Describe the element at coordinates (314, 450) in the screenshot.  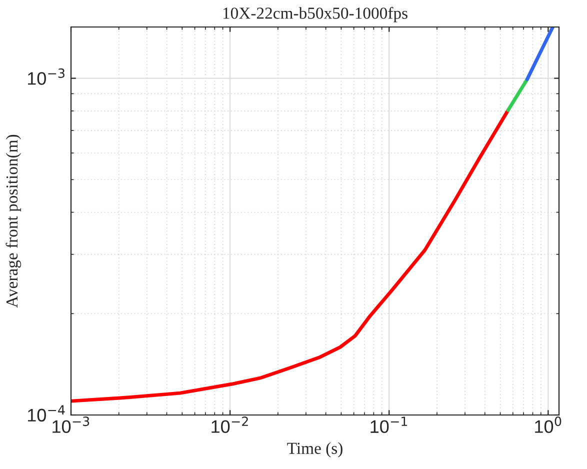
I see `x-axis-title: Time (s)` at that location.